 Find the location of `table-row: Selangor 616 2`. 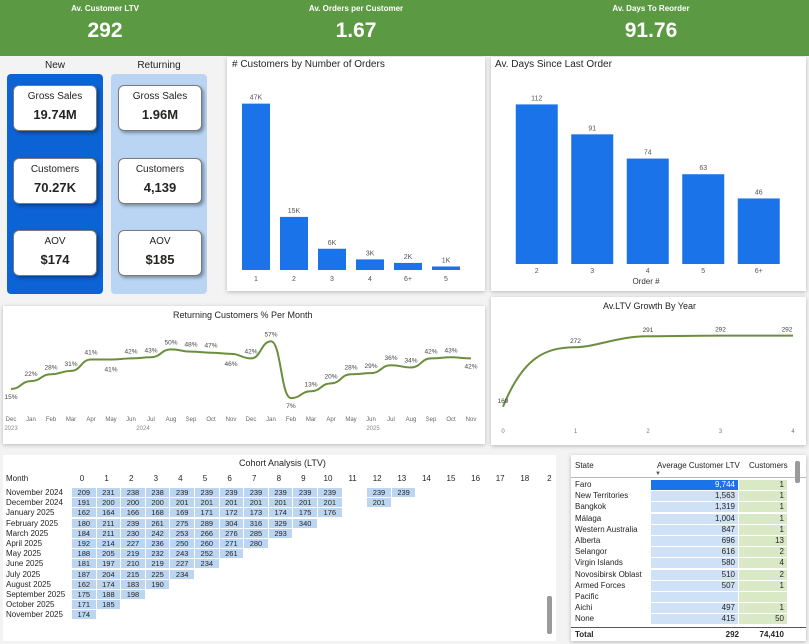

table-row: Selangor 616 2 is located at coordinates (686, 552).